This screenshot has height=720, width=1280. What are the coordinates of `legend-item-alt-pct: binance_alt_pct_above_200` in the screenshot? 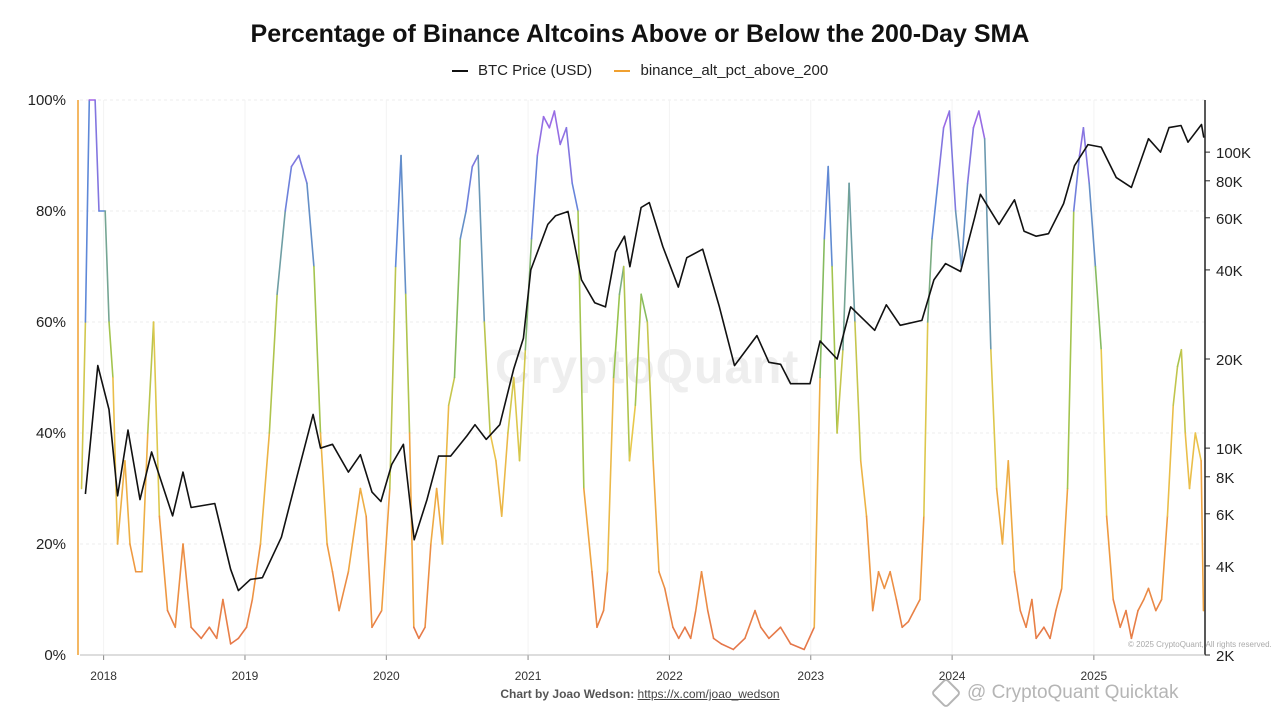 It's located at (721, 70).